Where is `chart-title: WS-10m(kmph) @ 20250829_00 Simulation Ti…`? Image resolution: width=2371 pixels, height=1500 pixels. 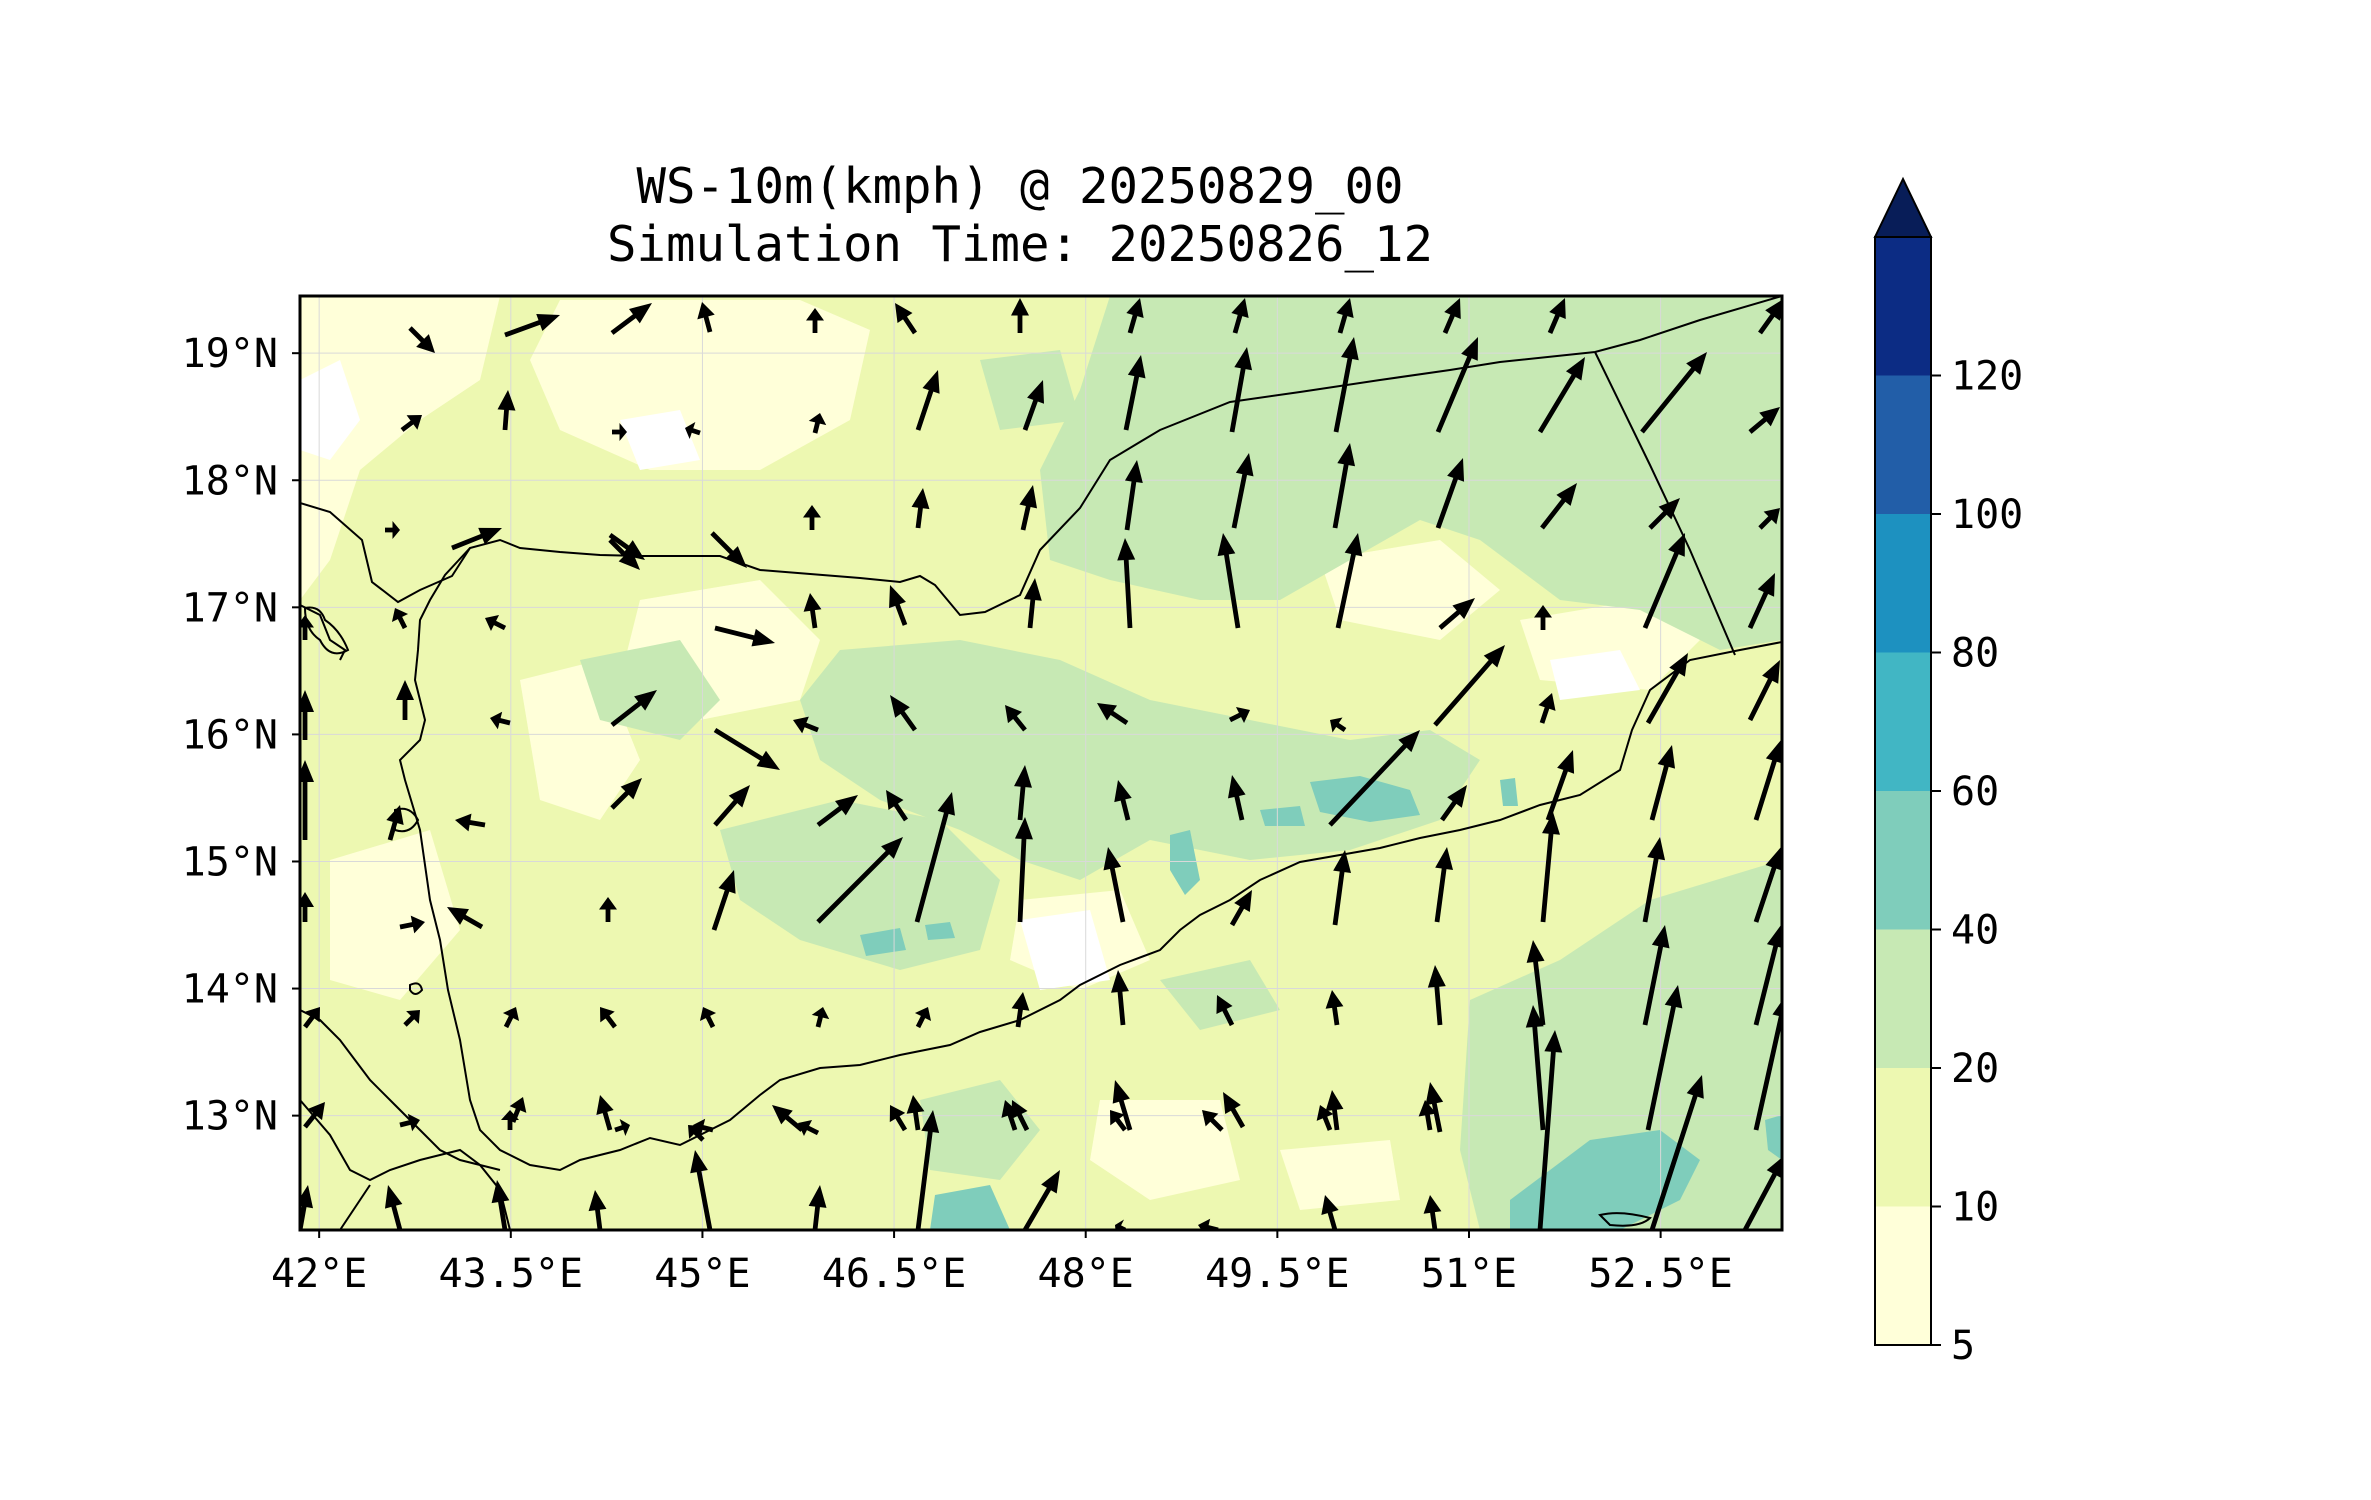
chart-title: WS-10m(kmph) @ 20250829_00 Simulation Ti… is located at coordinates (1020, 216).